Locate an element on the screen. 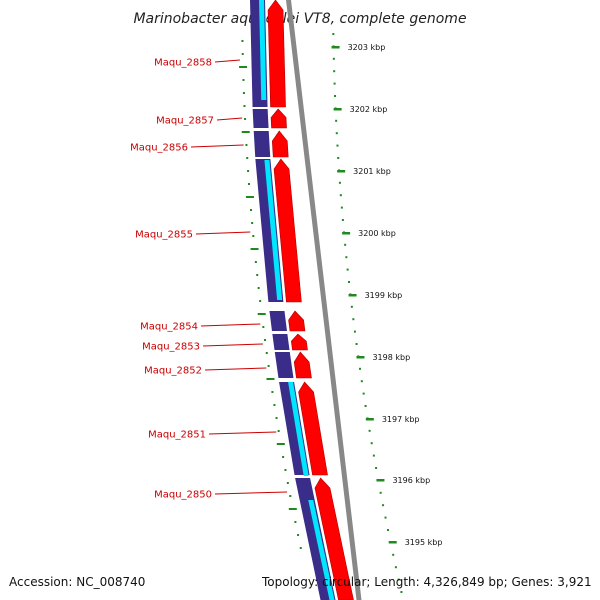 This screenshot has height=600, width=600. kbp-label: 3196 kbp is located at coordinates (411, 480).